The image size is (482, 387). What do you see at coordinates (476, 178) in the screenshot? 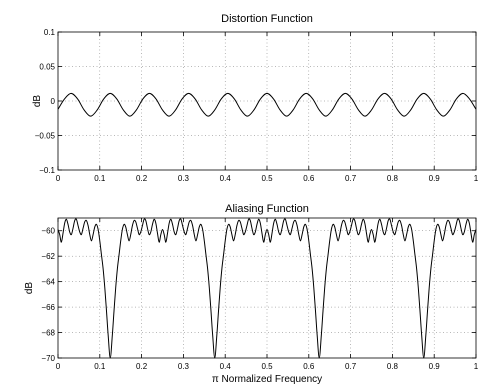
I see `distortion-x-tick-label: 1` at bounding box center [476, 178].